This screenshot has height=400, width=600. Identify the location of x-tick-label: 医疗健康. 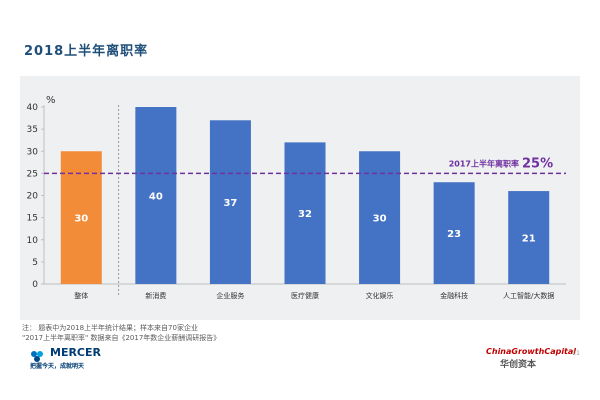
(305, 295).